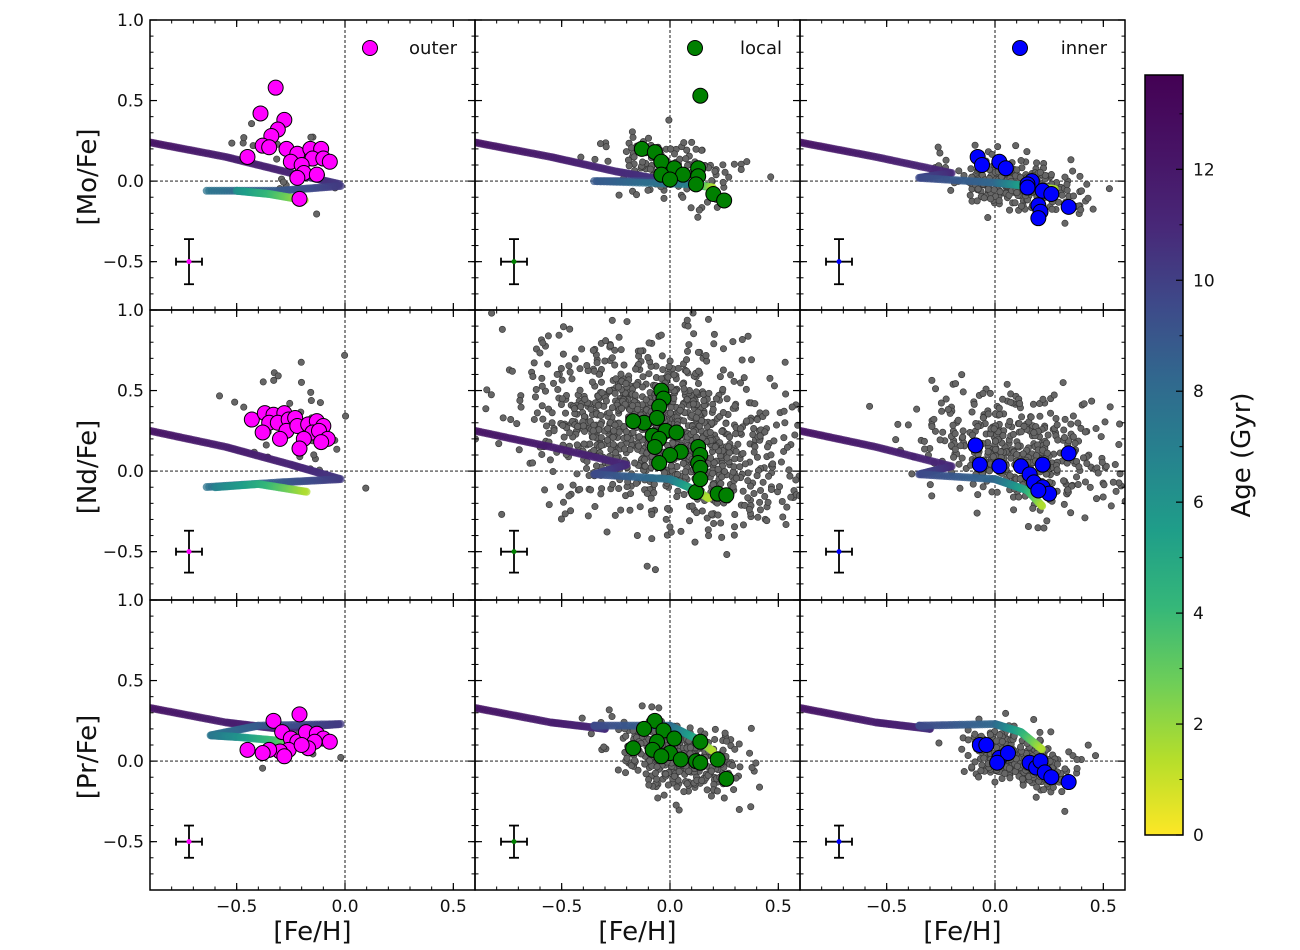  Describe the element at coordinates (761, 48) in the screenshot. I see `legend-label: local` at that location.